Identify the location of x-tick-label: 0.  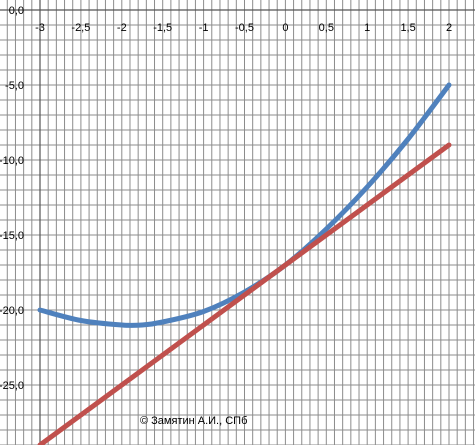
(285, 28).